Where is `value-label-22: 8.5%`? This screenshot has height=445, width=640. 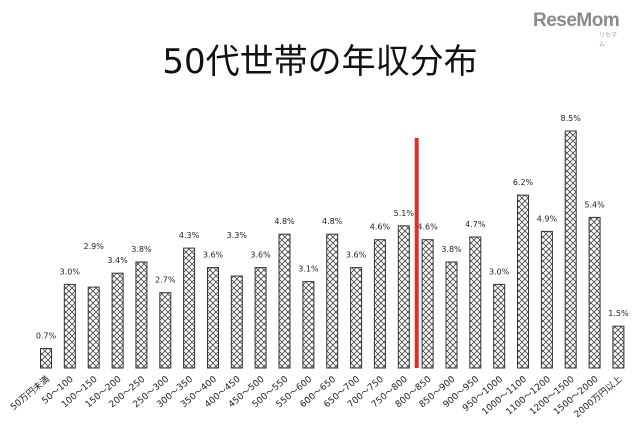 value-label-22: 8.5% is located at coordinates (571, 118).